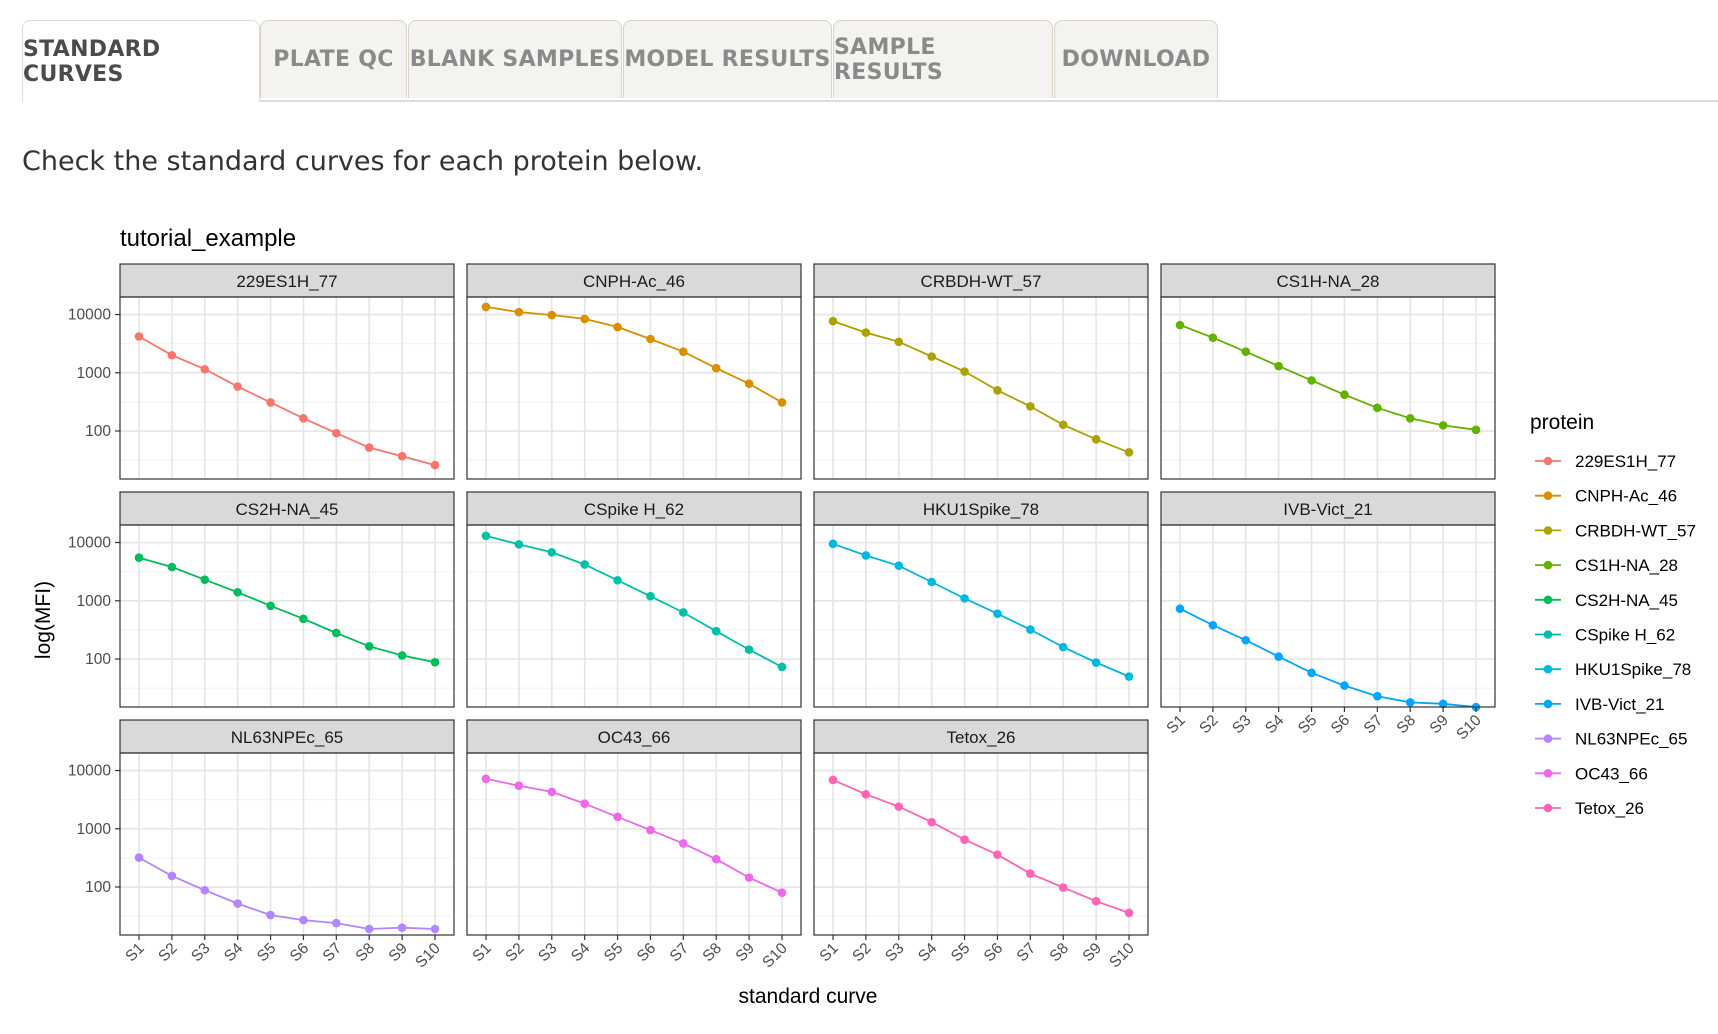 This screenshot has height=1034, width=1718. Describe the element at coordinates (1626, 565) in the screenshot. I see `legend-item-label: CS1H-NA_28` at that location.